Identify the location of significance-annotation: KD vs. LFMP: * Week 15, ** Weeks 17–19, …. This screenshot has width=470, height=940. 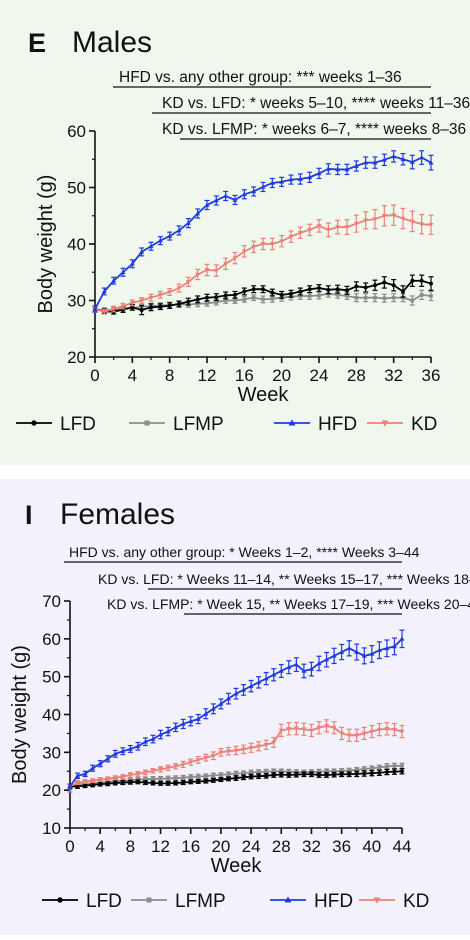
(288, 604).